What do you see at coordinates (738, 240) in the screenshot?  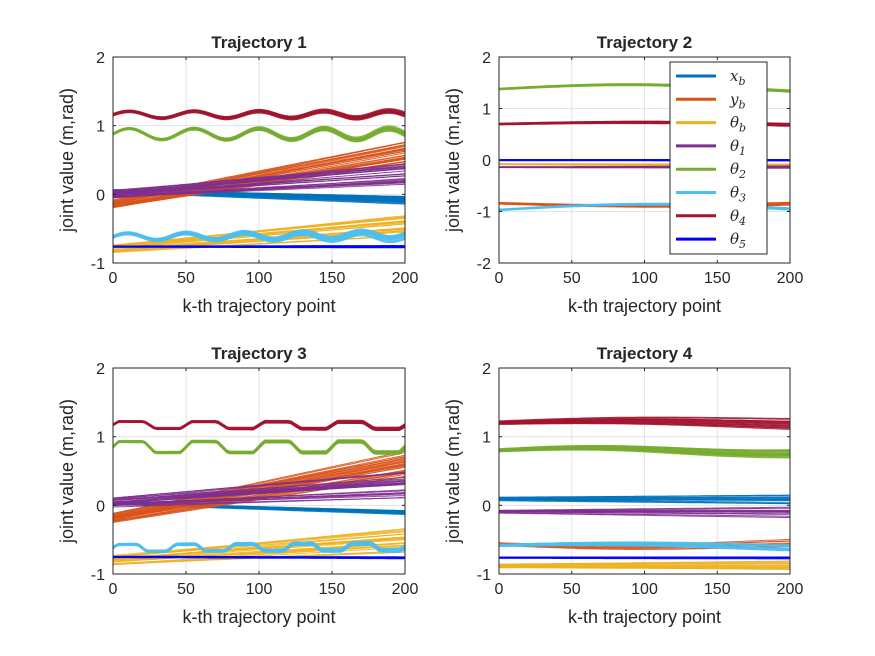 I see `legend-entry-label: θ5` at bounding box center [738, 240].